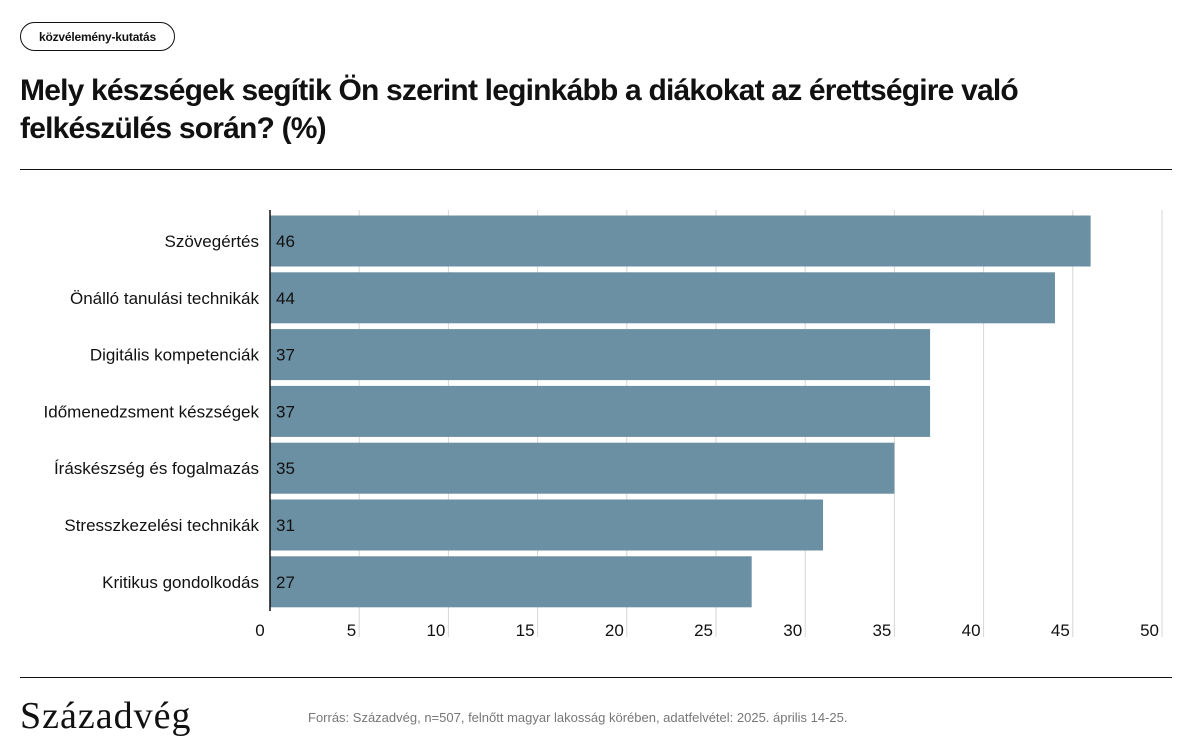 The image size is (1193, 752). What do you see at coordinates (106, 716) in the screenshot?
I see `brand-logo: Századvég` at bounding box center [106, 716].